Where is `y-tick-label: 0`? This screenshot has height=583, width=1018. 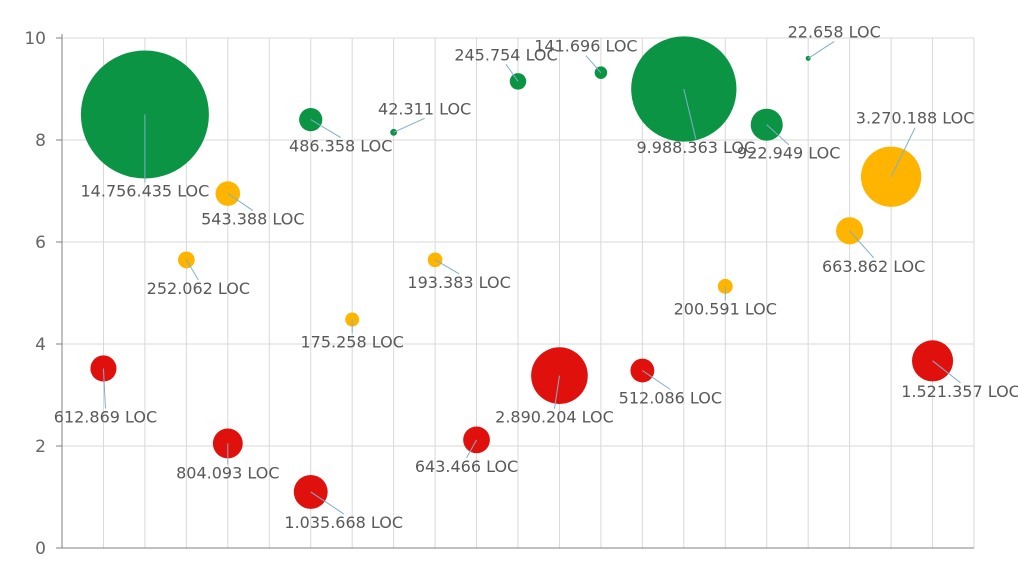 y-tick-label: 0 is located at coordinates (40, 549).